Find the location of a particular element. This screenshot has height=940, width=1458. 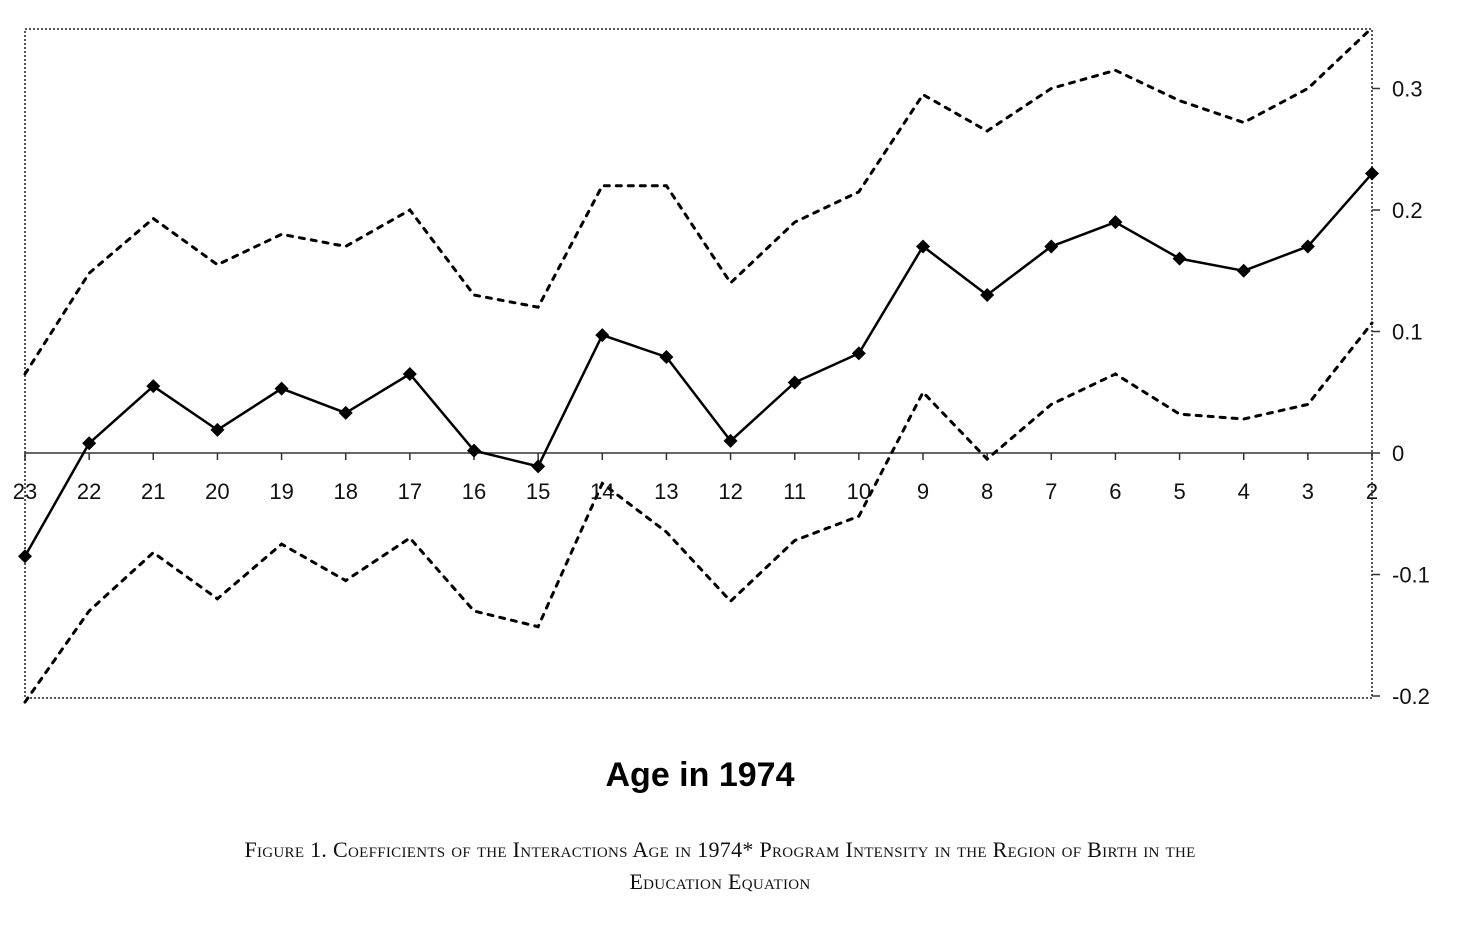

x-tick-label: 17 is located at coordinates (410, 491).